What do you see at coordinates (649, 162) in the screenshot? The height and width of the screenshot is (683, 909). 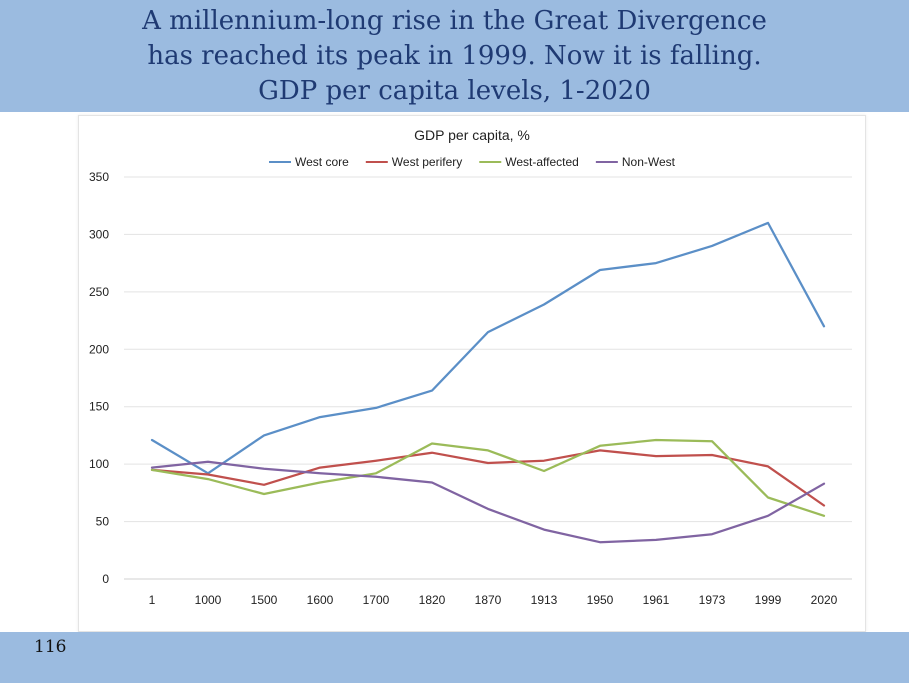 I see `legend-label: Non-West` at bounding box center [649, 162].